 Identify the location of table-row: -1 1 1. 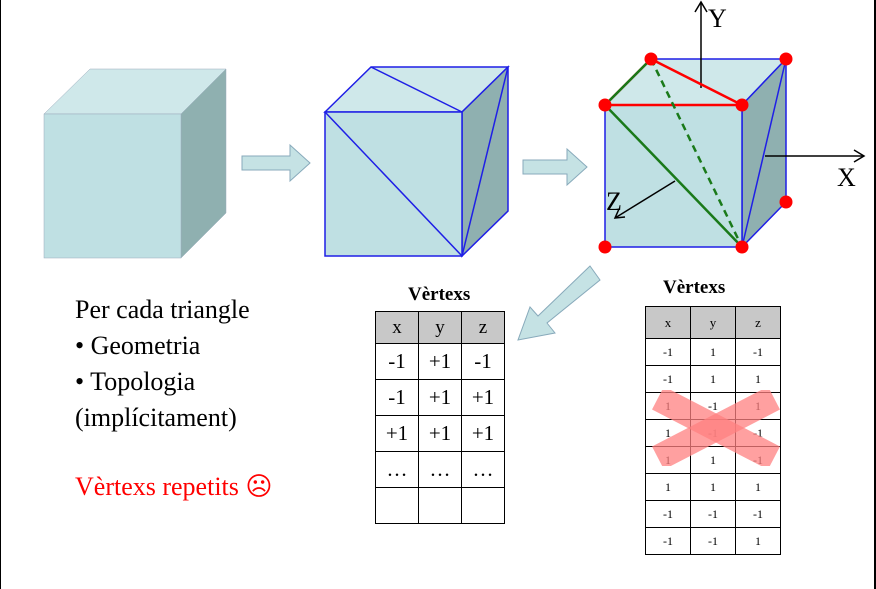
(713, 379).